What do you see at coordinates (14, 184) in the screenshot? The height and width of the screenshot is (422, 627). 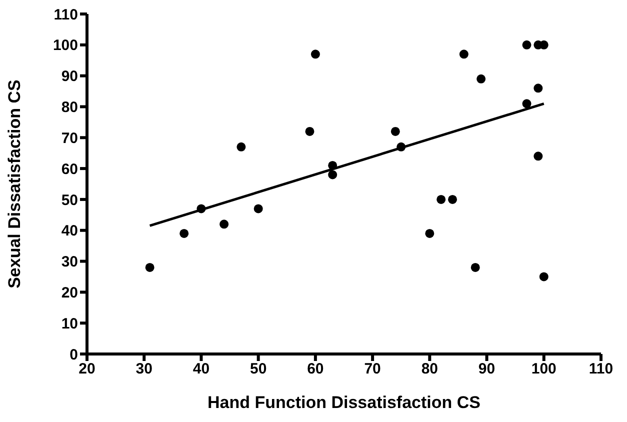 I see `y-axis-title: Sexual Dissatisfaction CS` at bounding box center [14, 184].